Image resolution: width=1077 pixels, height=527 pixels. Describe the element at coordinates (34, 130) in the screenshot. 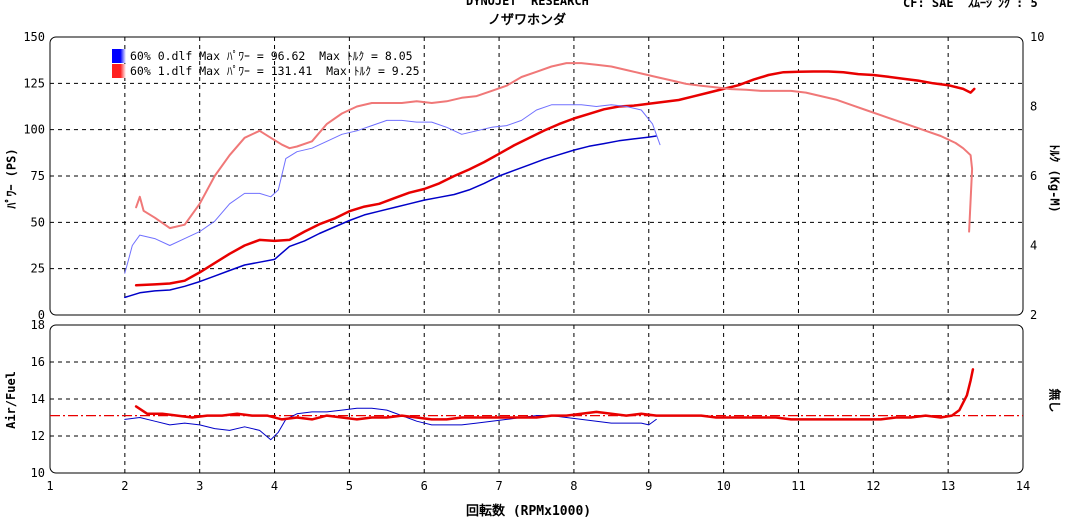

I see `power-tick-label: 100` at that location.